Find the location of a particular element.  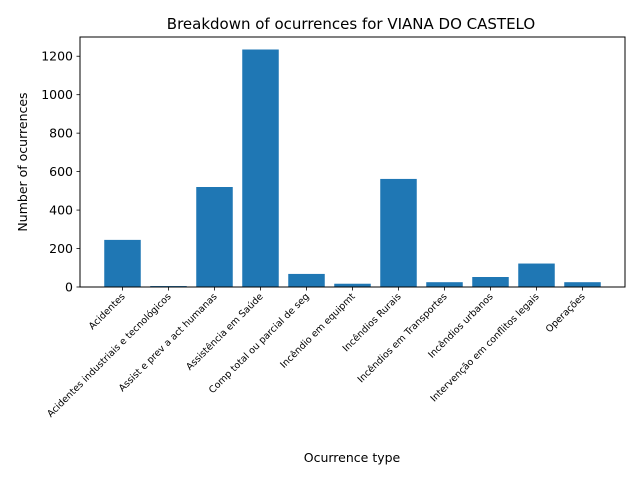

x-axis-label: Ocurrence type is located at coordinates (352, 457).